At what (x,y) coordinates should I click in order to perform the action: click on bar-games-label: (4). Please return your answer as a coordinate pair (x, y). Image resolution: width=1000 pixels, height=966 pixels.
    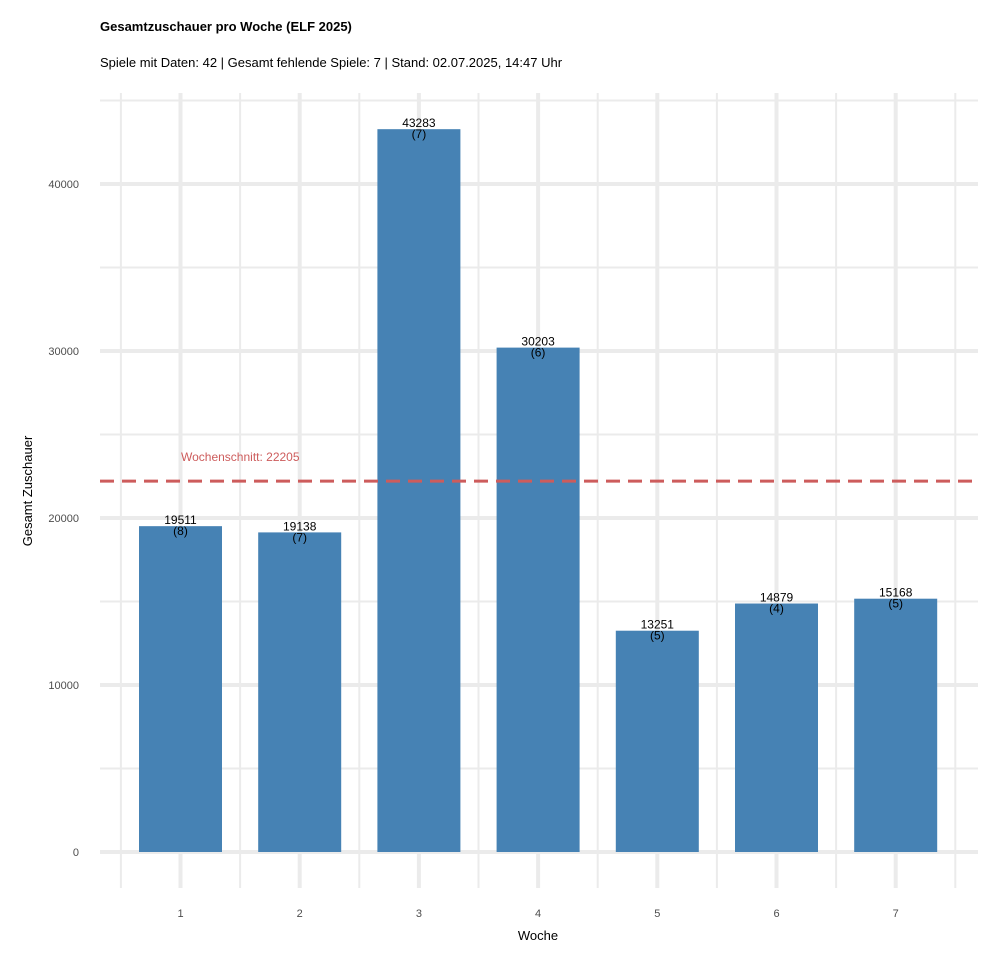
    Looking at the image, I should click on (776, 609).